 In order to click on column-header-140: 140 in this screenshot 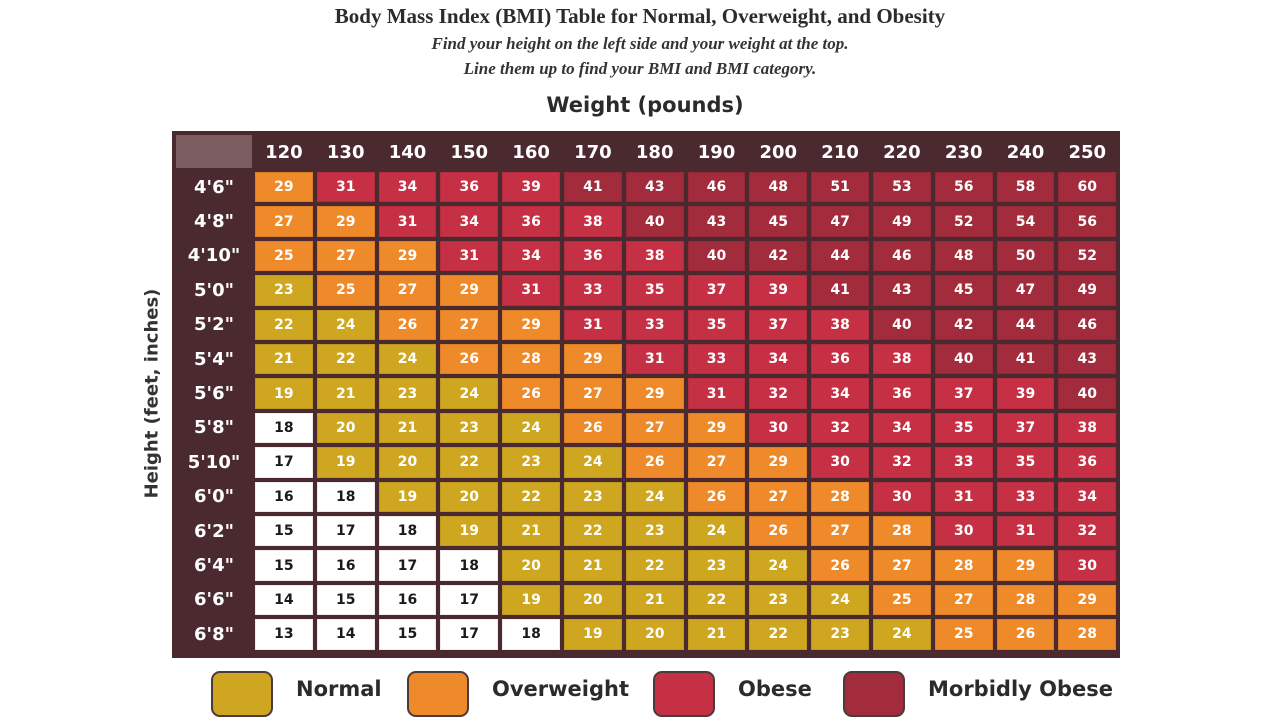, I will do `click(407, 152)`.